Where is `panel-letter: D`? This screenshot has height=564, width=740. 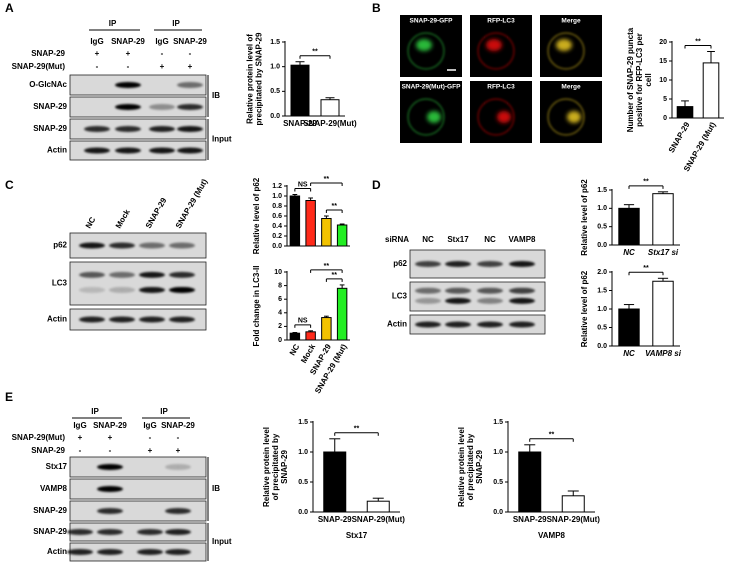 panel-letter: D is located at coordinates (376, 185).